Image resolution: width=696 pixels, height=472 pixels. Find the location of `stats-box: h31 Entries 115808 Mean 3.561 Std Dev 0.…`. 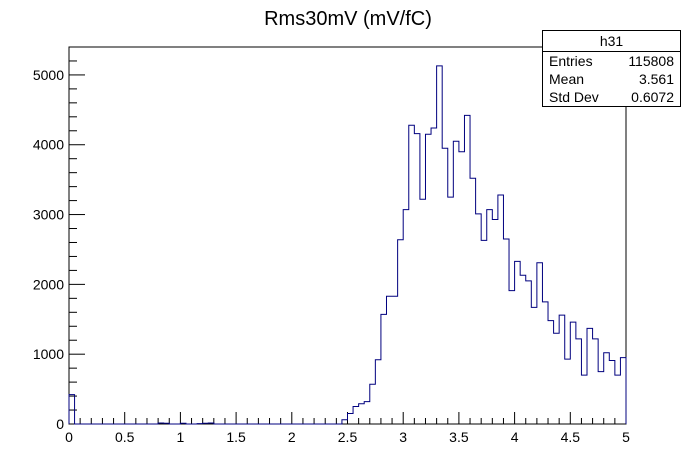

stats-box: h31 Entries 115808 Mean 3.561 Std Dev 0.… is located at coordinates (611, 68).